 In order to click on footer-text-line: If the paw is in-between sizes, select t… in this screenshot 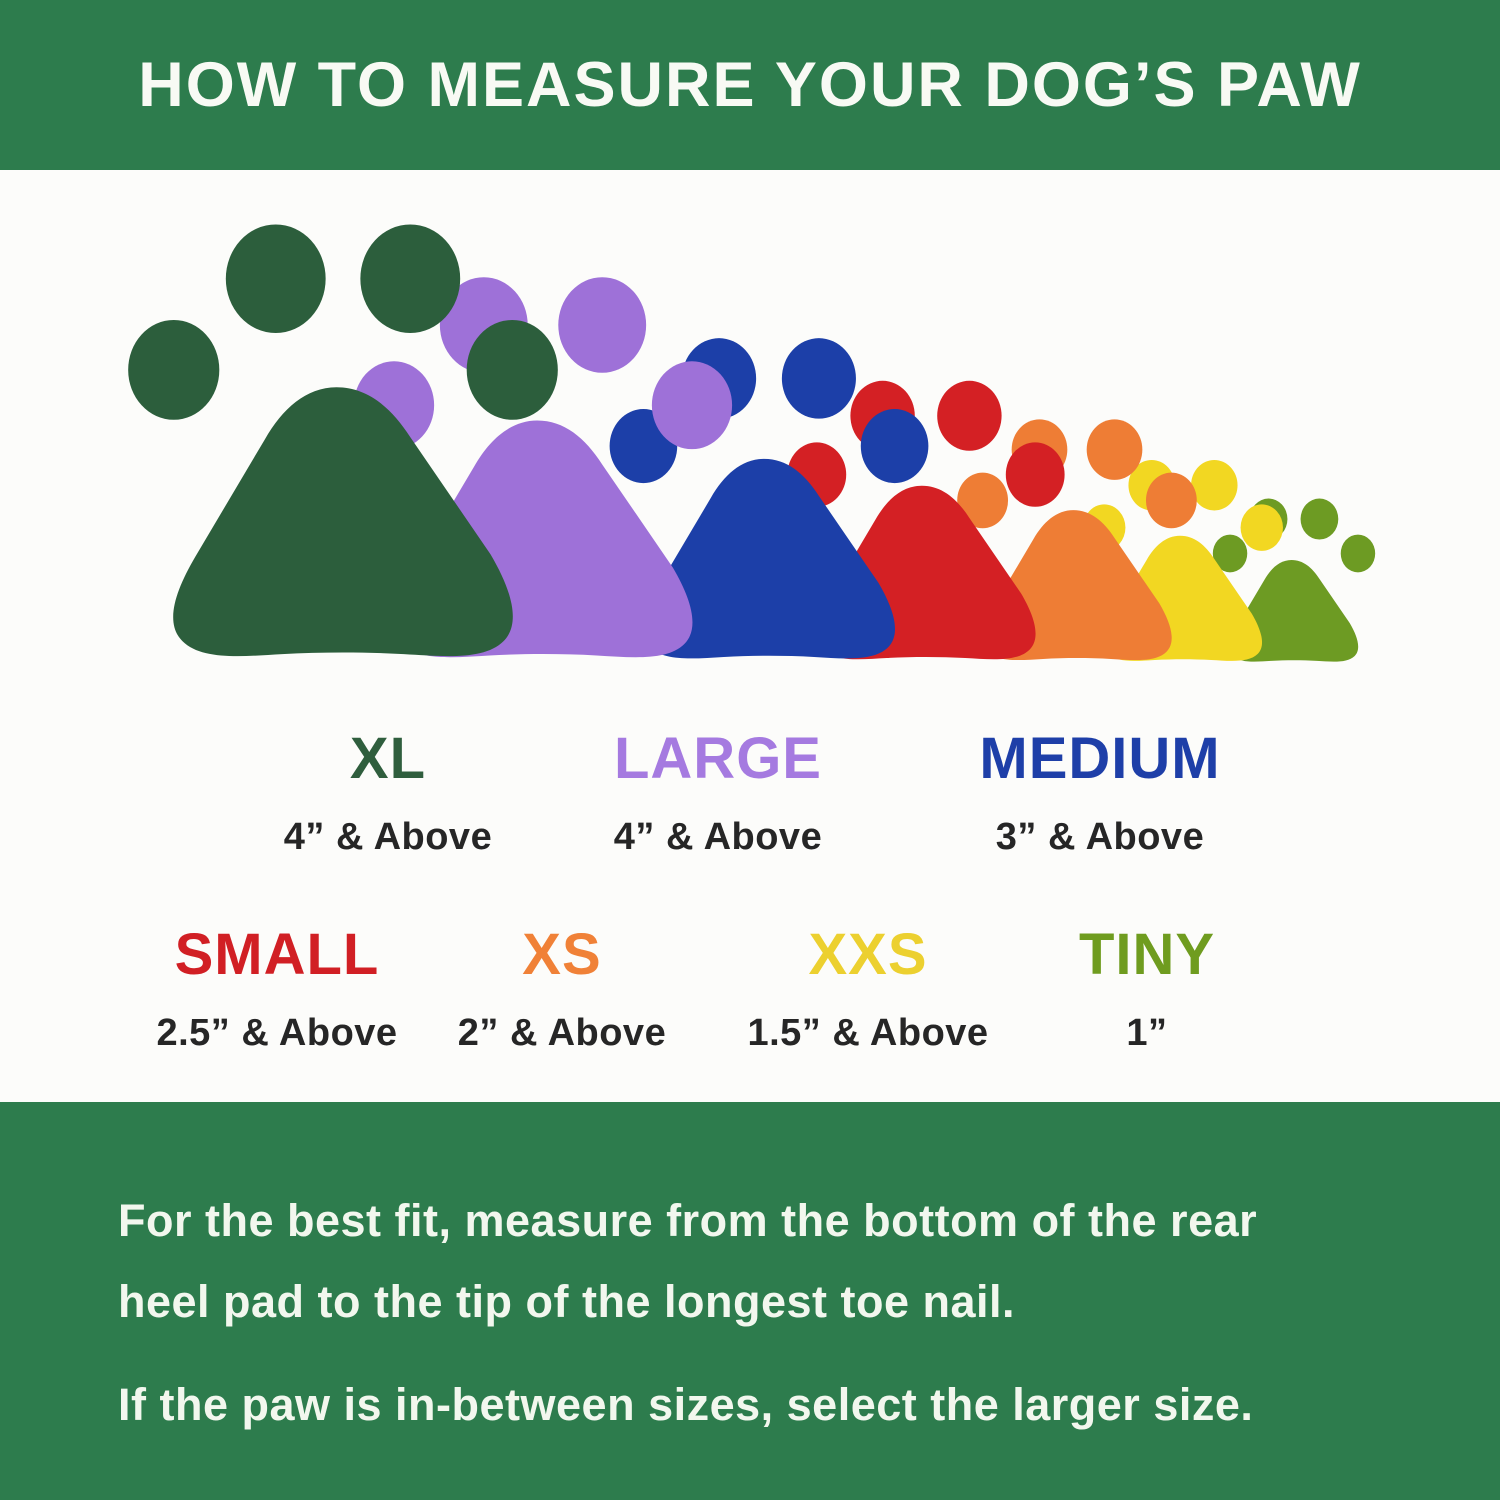, I will do `click(686, 1404)`.